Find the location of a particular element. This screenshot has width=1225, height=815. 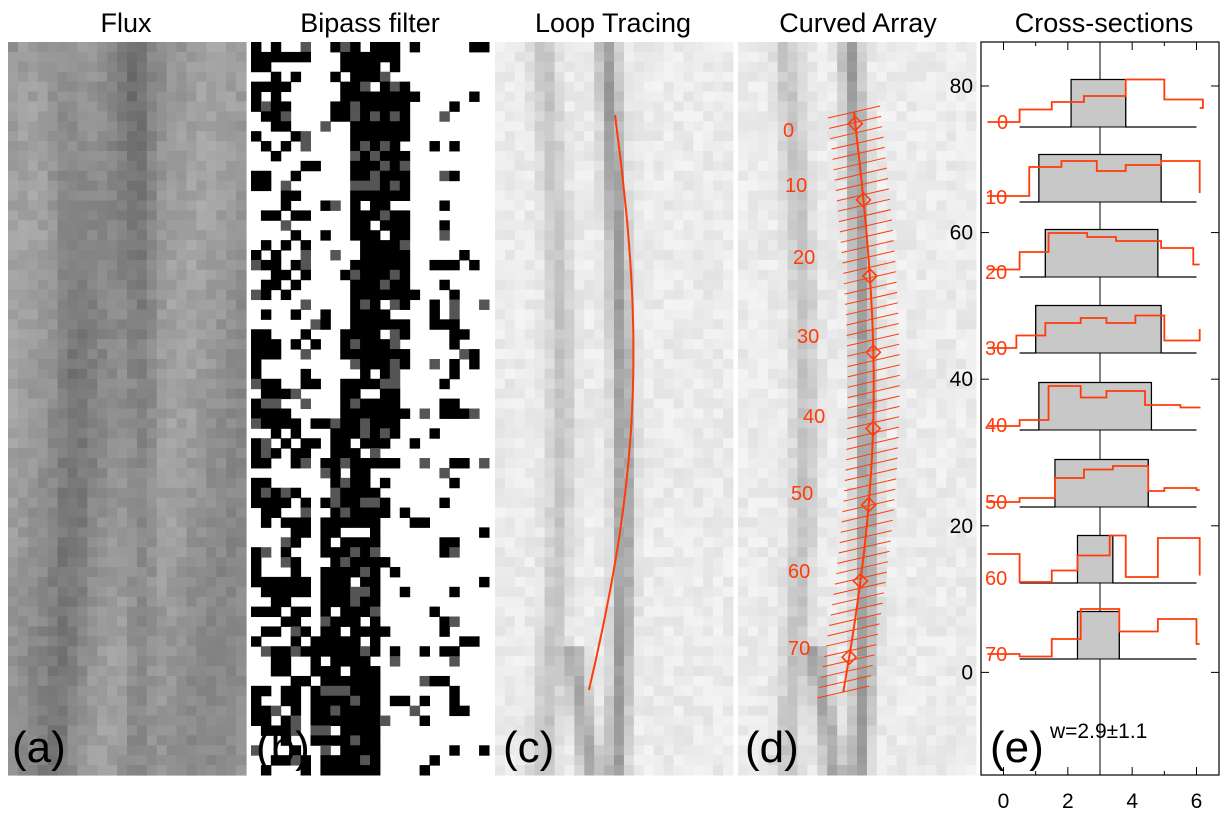

position-label: 10 is located at coordinates (796, 186).